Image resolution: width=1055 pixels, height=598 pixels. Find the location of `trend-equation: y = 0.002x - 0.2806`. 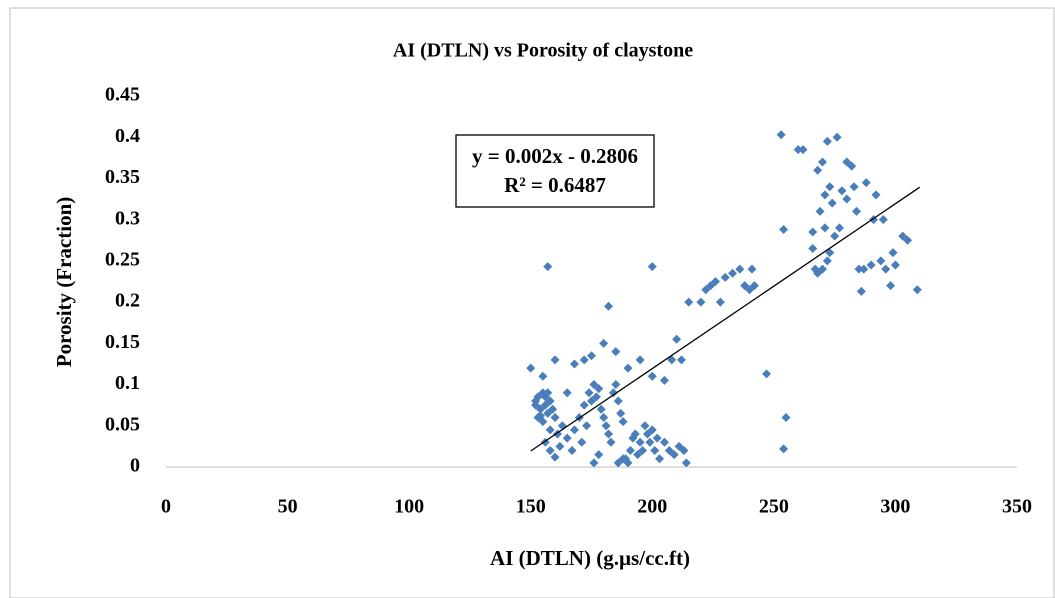

trend-equation: y = 0.002x - 0.2806 is located at coordinates (555, 156).